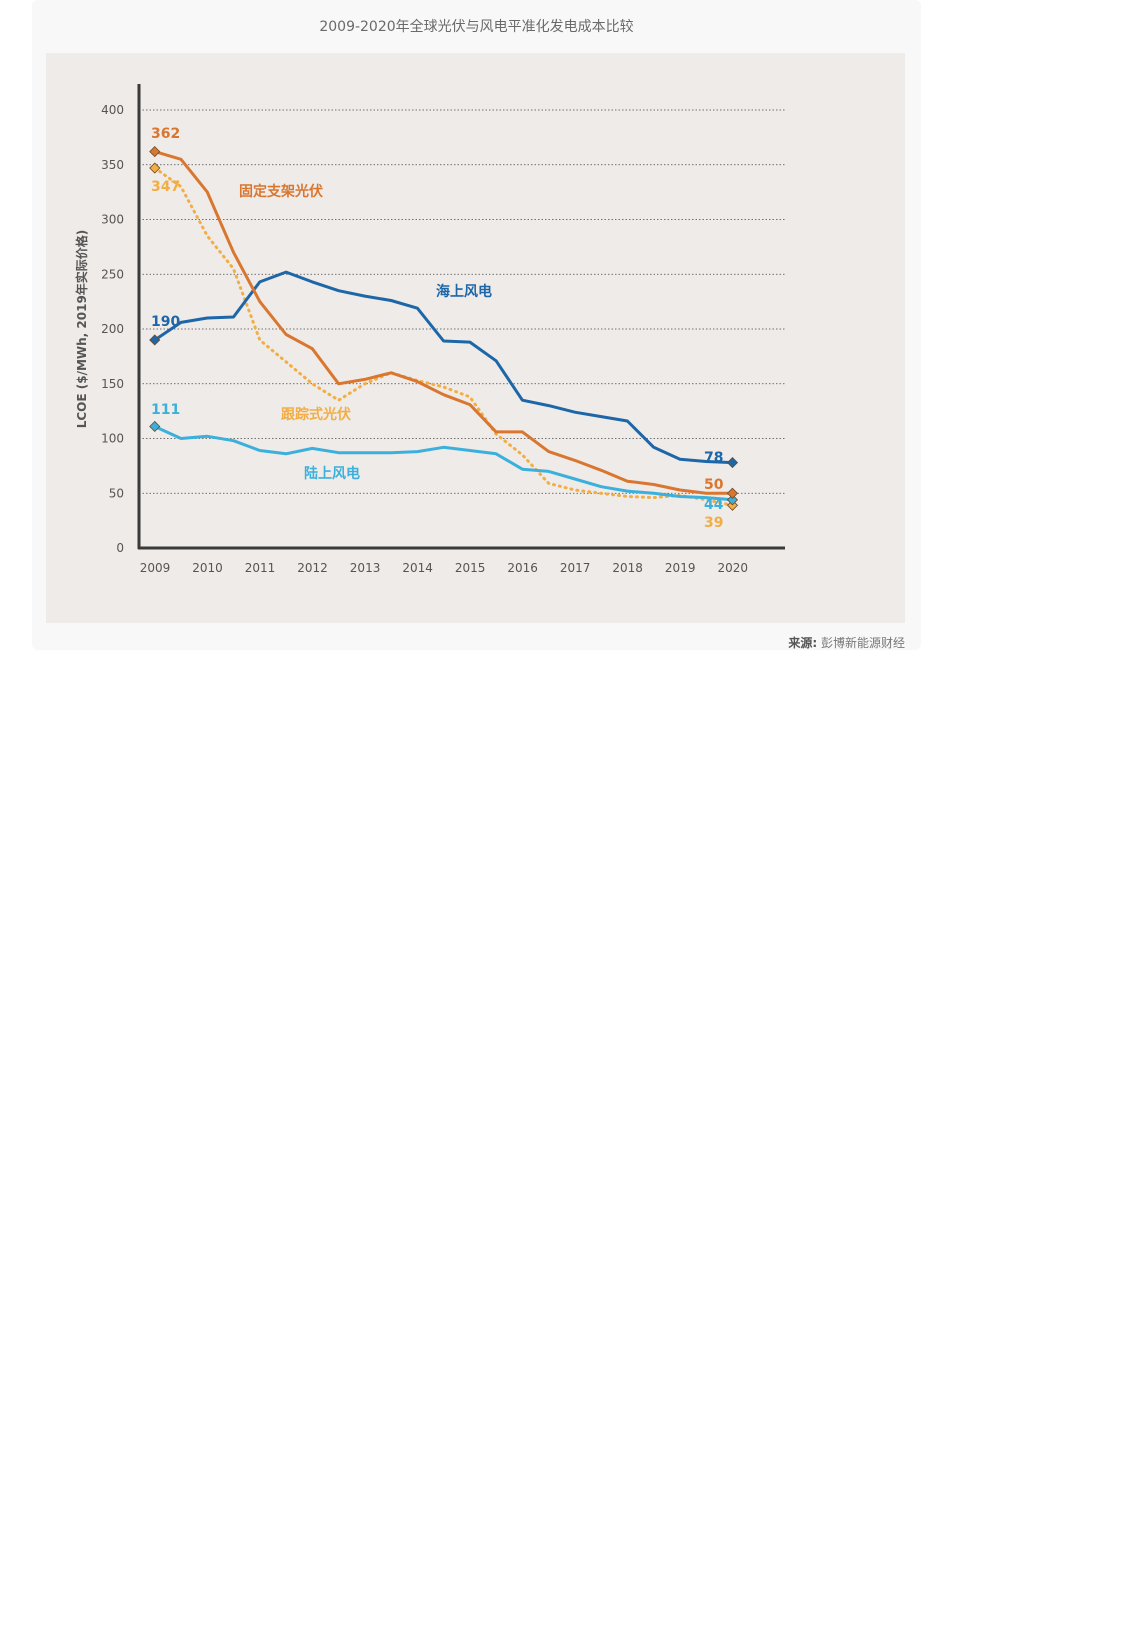 The height and width of the screenshot is (1636, 1121). Describe the element at coordinates (281, 191) in the screenshot. I see `series-name-fixed_pv: 固定支架光伏` at that location.